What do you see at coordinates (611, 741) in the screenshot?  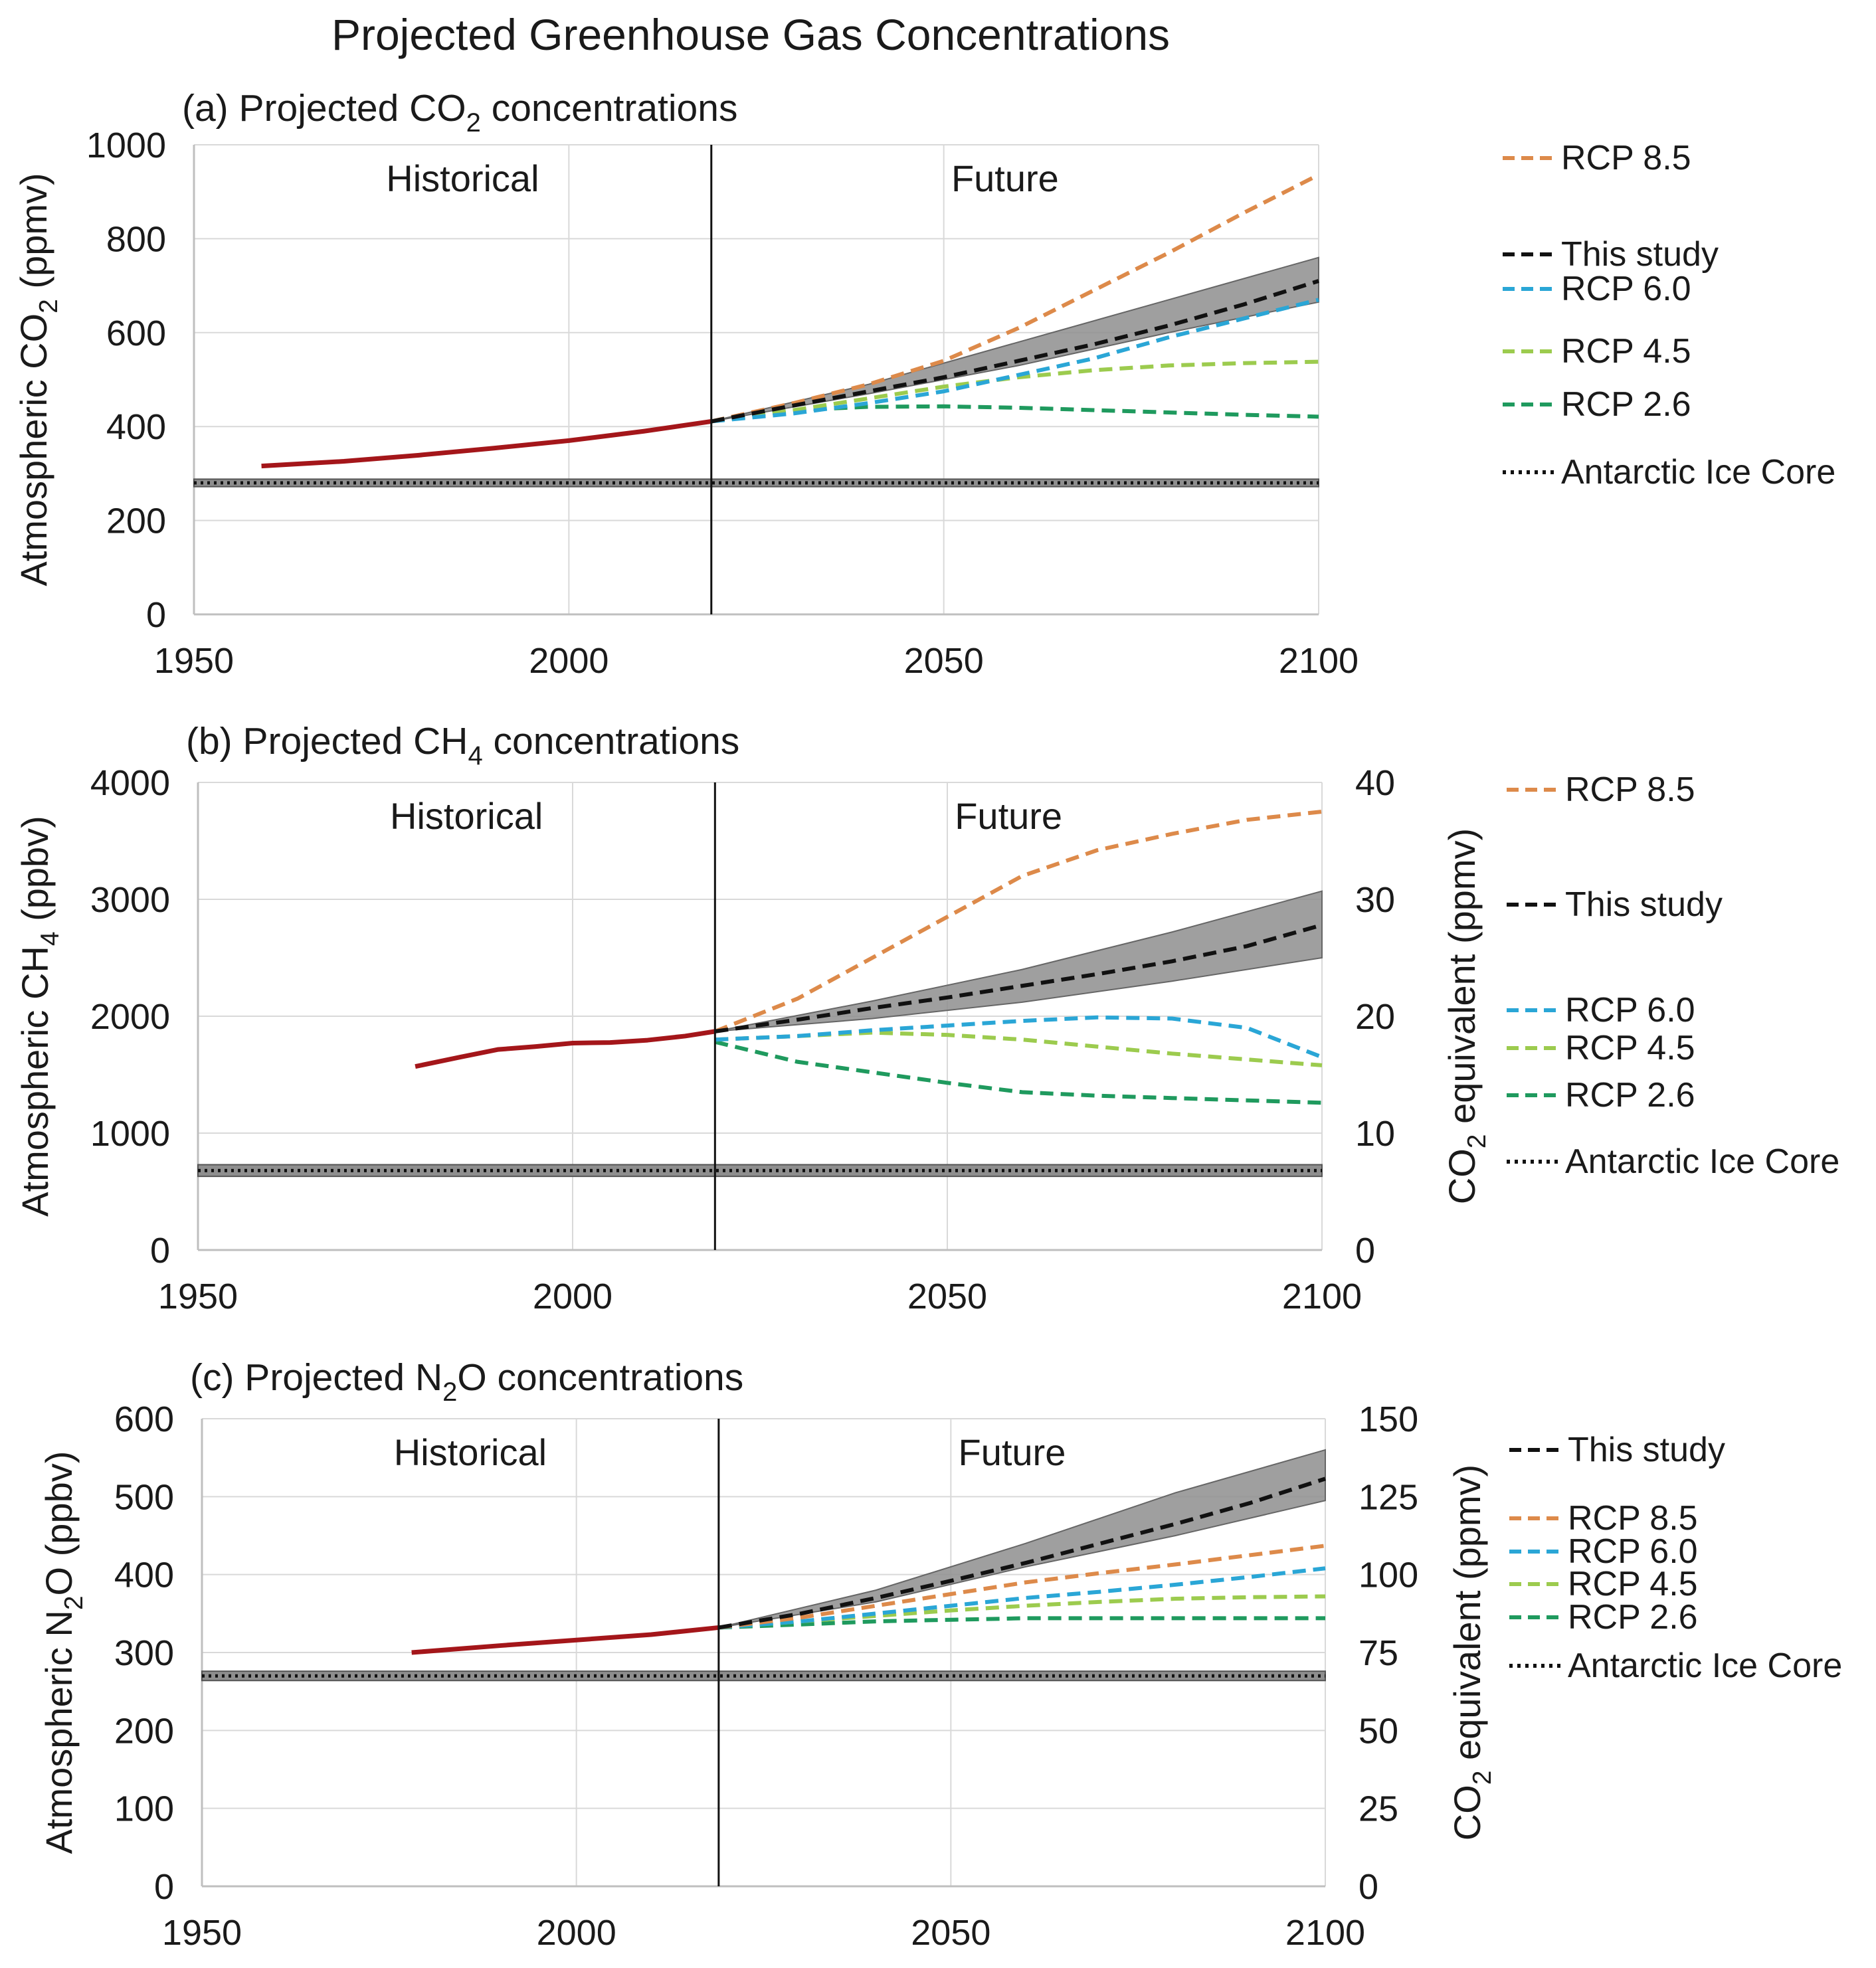 I see `panel-b-title-suffix: concentrations` at bounding box center [611, 741].